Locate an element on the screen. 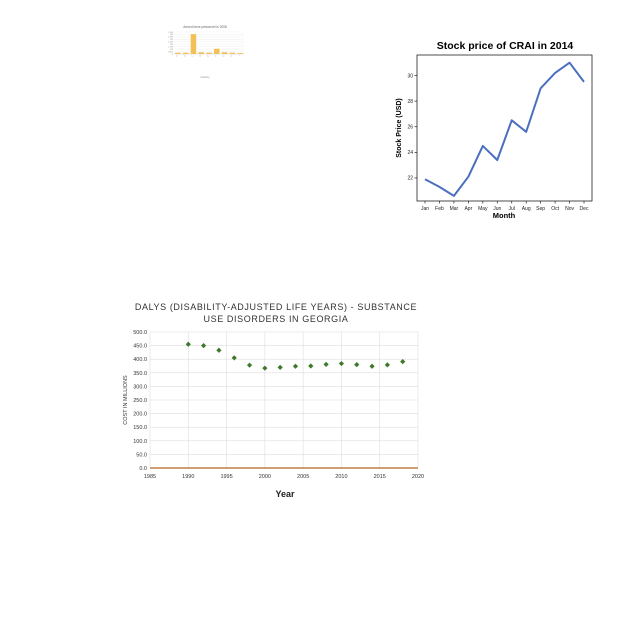 This screenshot has width=640, height=640. x-tick-label: 1990 is located at coordinates (188, 477).